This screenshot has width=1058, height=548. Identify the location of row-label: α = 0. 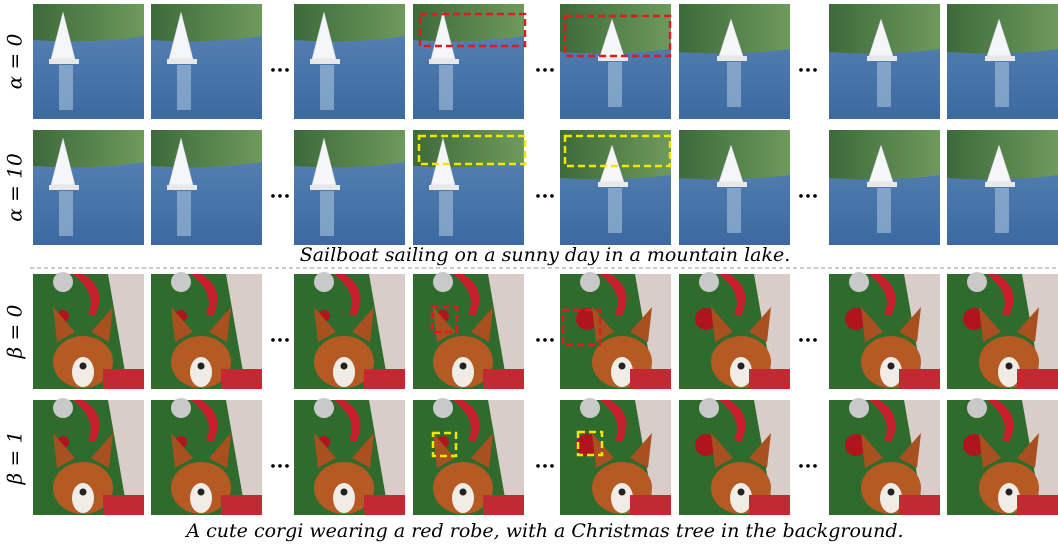
(15, 61).